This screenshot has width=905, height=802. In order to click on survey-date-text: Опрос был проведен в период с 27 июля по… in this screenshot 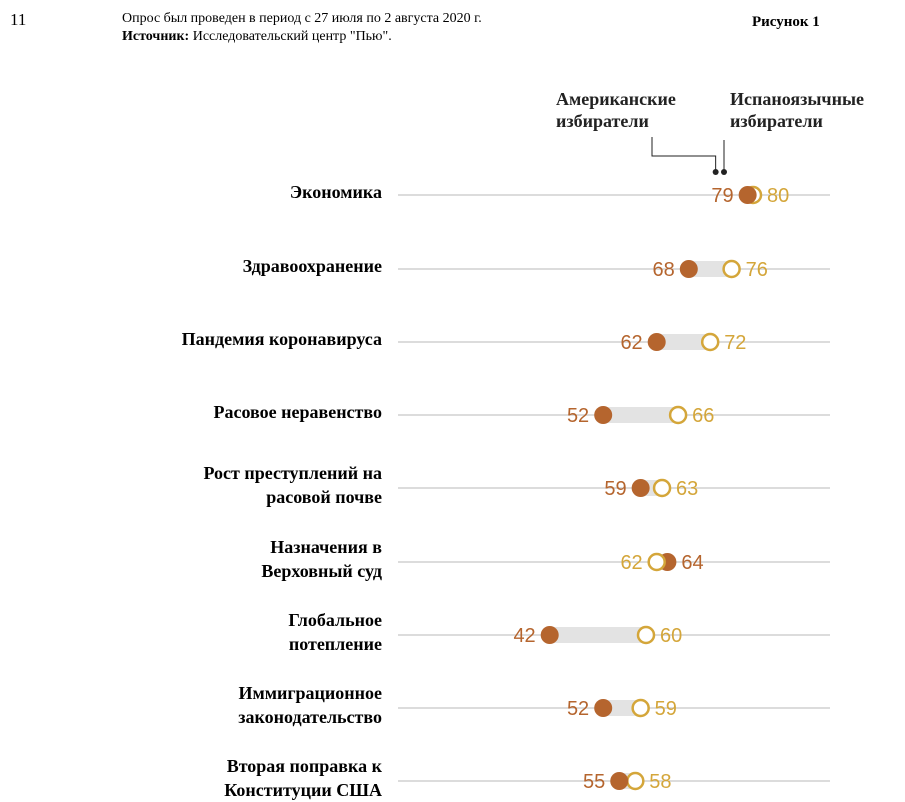, I will do `click(302, 18)`.